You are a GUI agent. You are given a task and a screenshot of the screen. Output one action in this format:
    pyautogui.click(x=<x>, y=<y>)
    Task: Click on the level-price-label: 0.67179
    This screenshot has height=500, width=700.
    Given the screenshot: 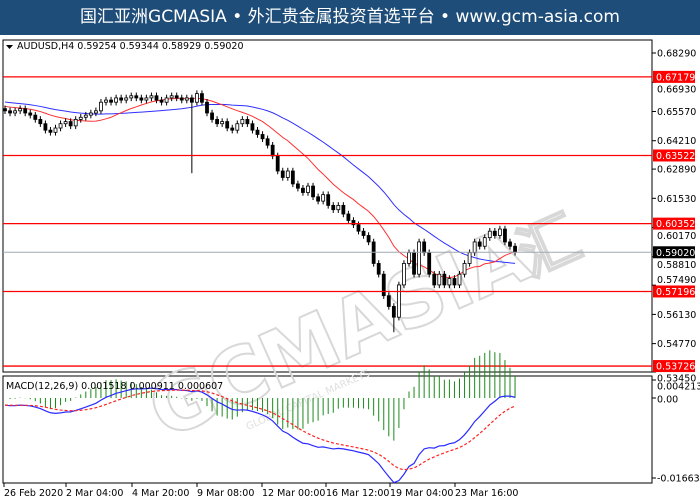 What is the action you would take?
    pyautogui.click(x=675, y=77)
    